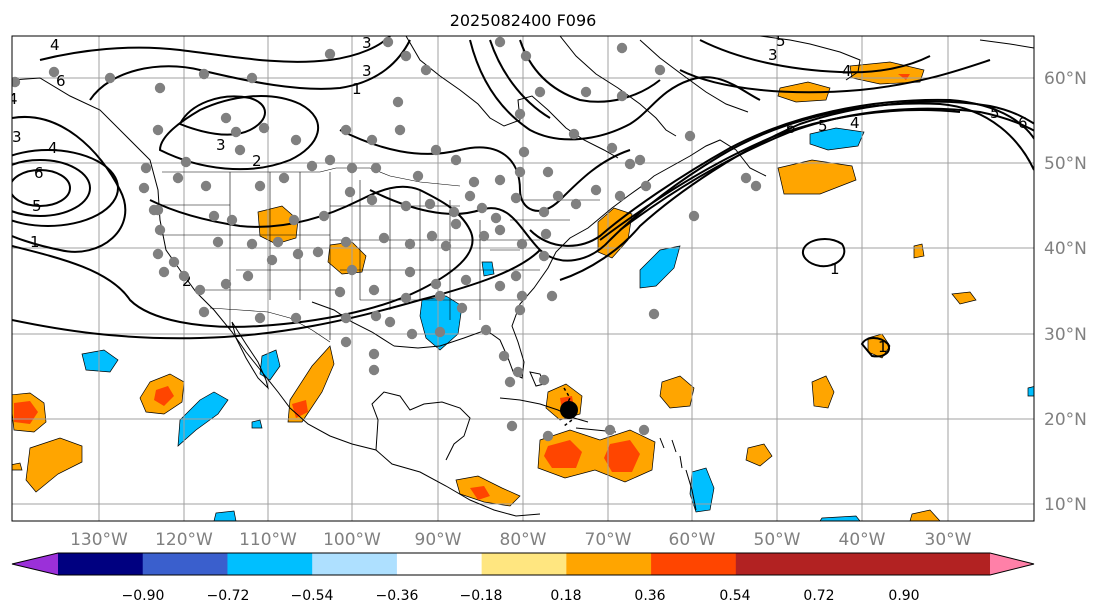  What do you see at coordinates (352, 540) in the screenshot?
I see `lon-label: 100°W` at bounding box center [352, 540].